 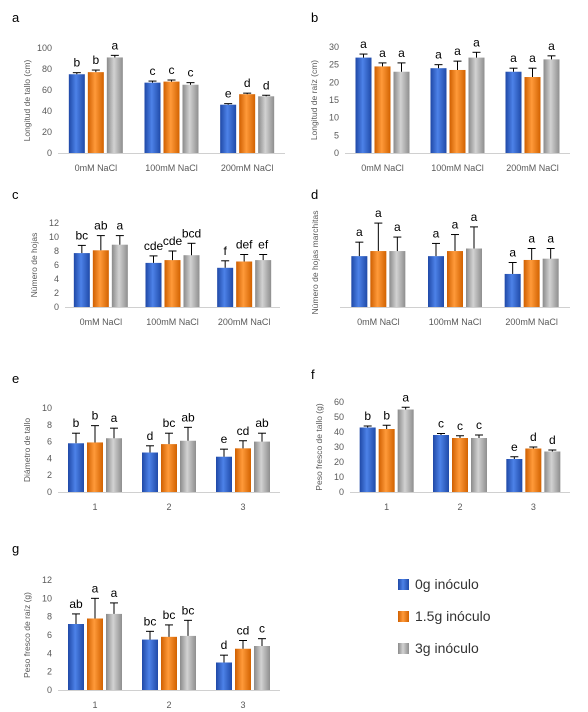 What do you see at coordinates (367, 416) in the screenshot?
I see `significance-label: b` at bounding box center [367, 416].